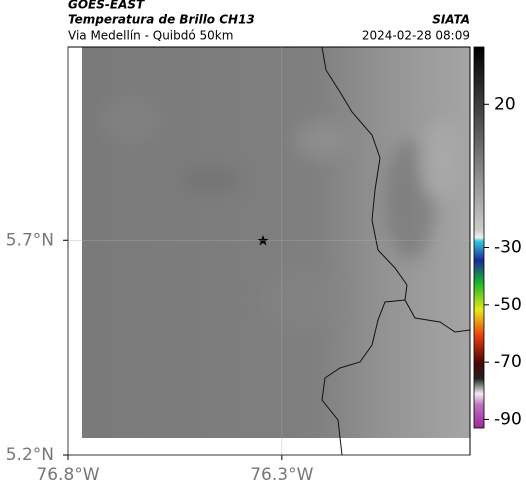 This screenshot has width=526, height=491. What do you see at coordinates (508, 419) in the screenshot?
I see `colorbar-tick-label: -90` at bounding box center [508, 419].